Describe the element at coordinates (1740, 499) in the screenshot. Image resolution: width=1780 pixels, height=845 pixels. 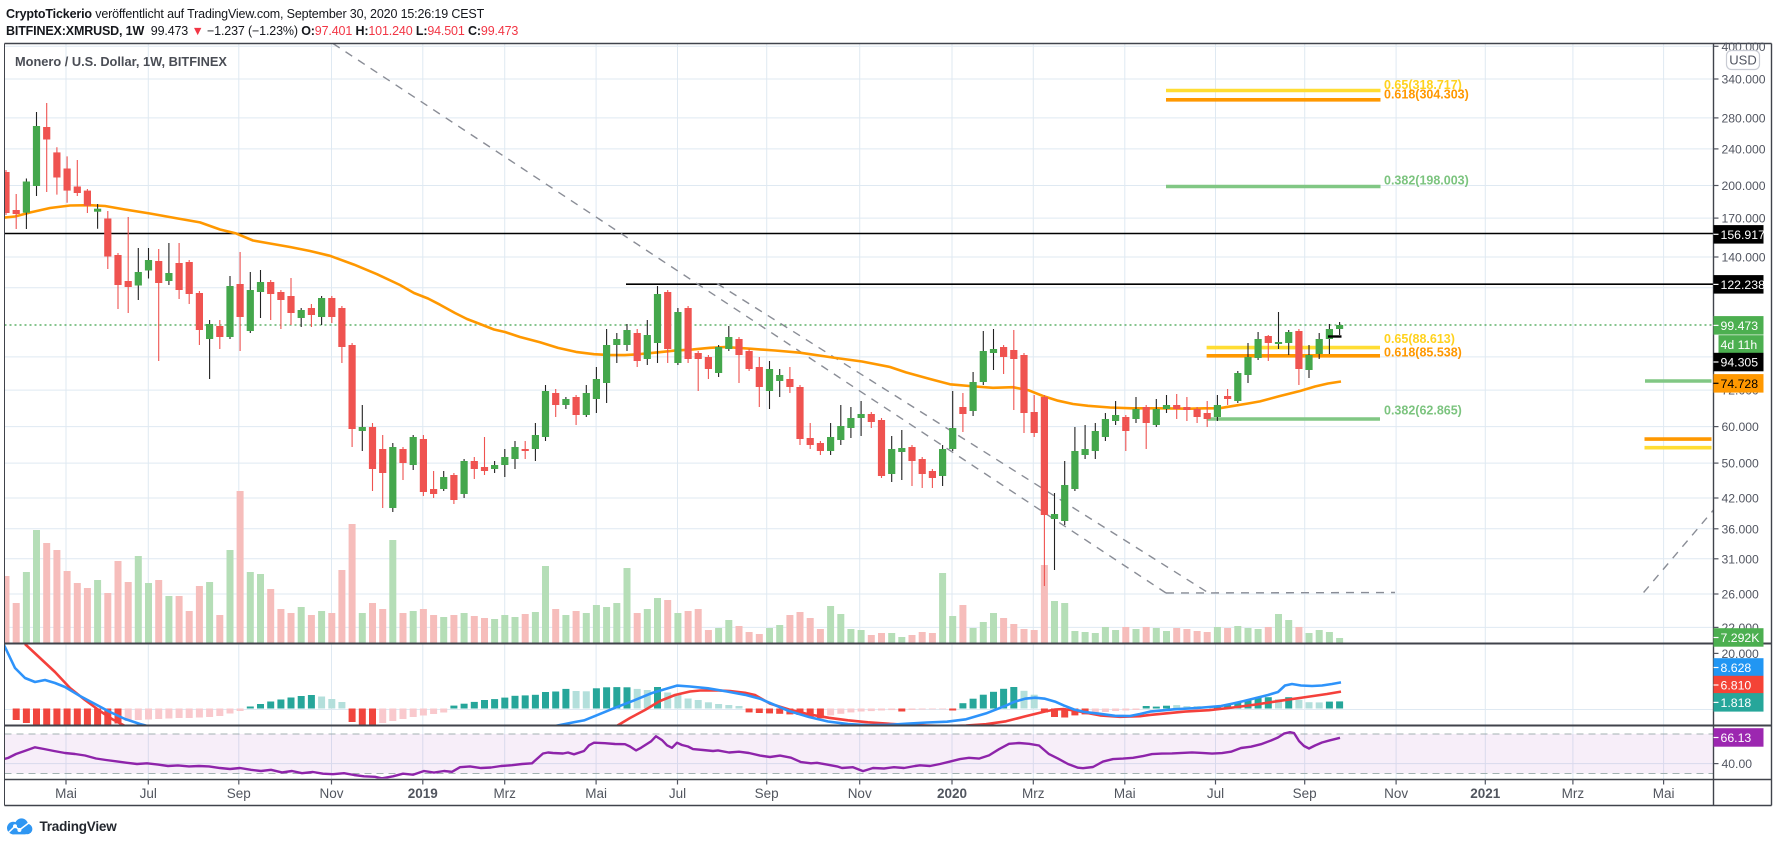
I see `svg-text: 42.000` at that location.